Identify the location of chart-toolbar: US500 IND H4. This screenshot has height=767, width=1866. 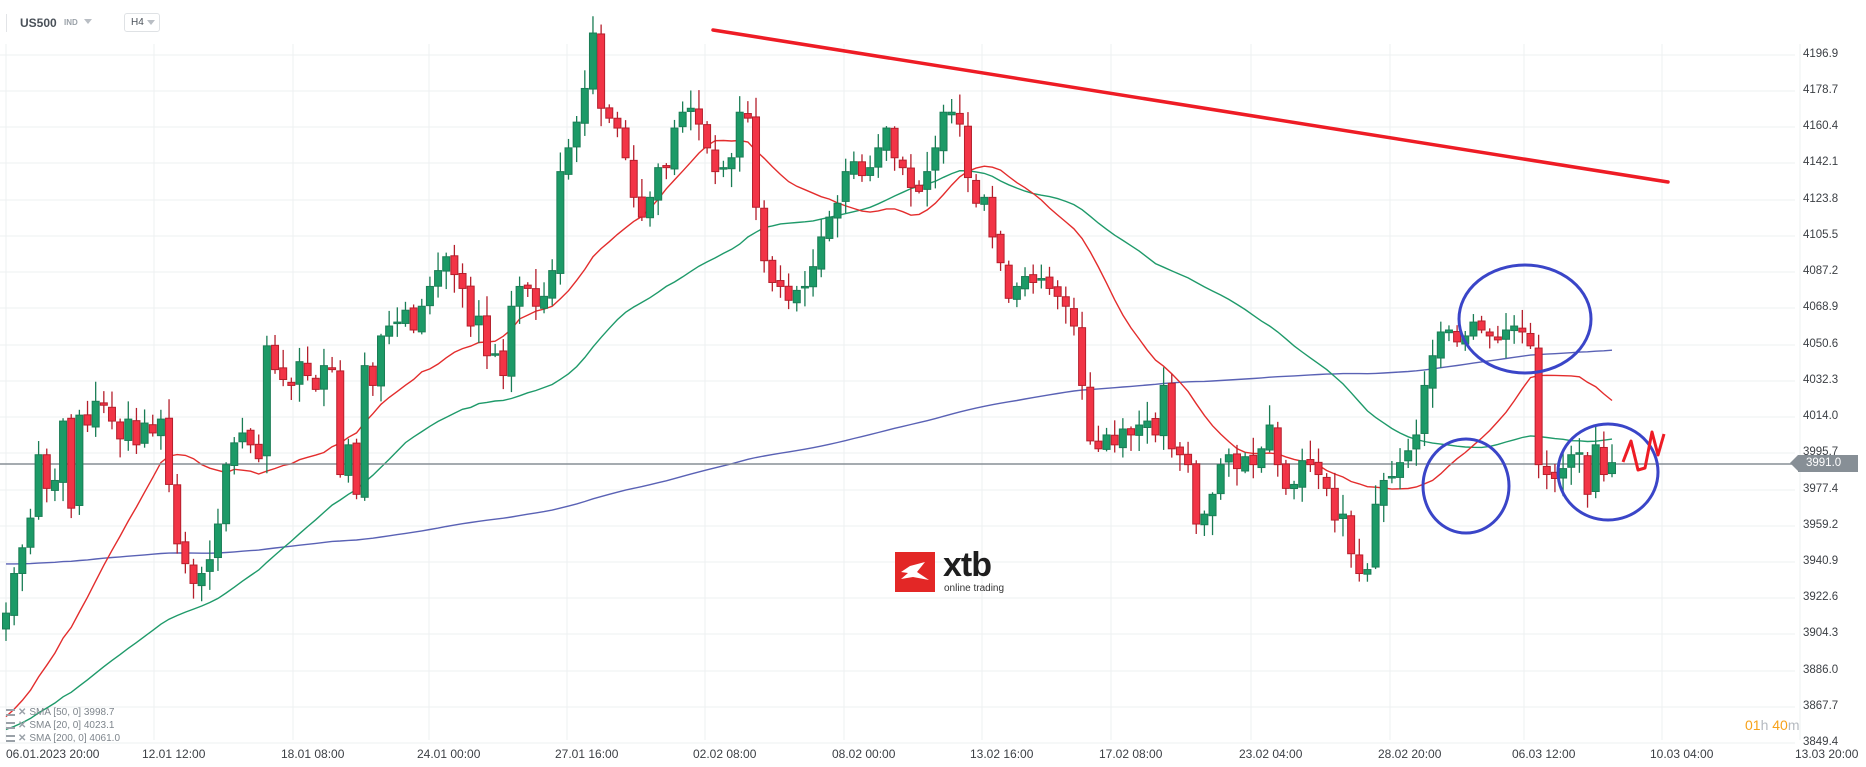
(895, 22).